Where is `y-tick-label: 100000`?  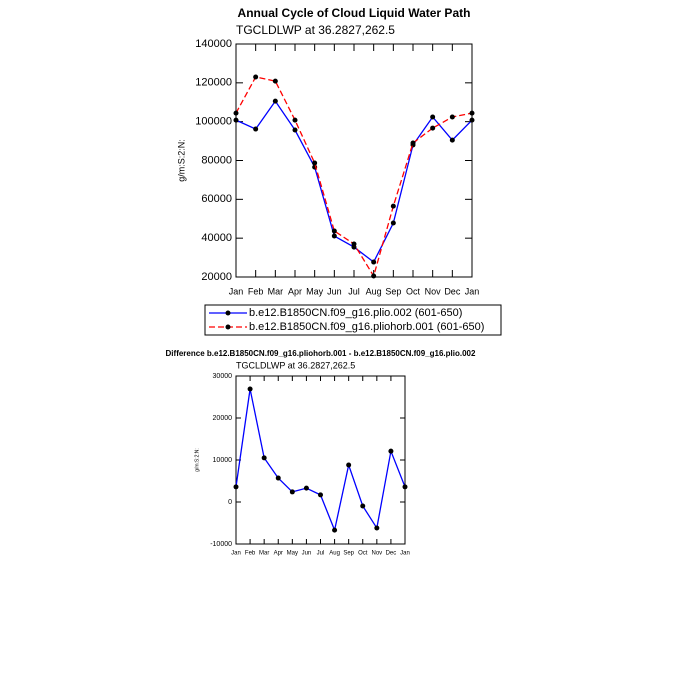 y-tick-label: 100000 is located at coordinates (213, 122).